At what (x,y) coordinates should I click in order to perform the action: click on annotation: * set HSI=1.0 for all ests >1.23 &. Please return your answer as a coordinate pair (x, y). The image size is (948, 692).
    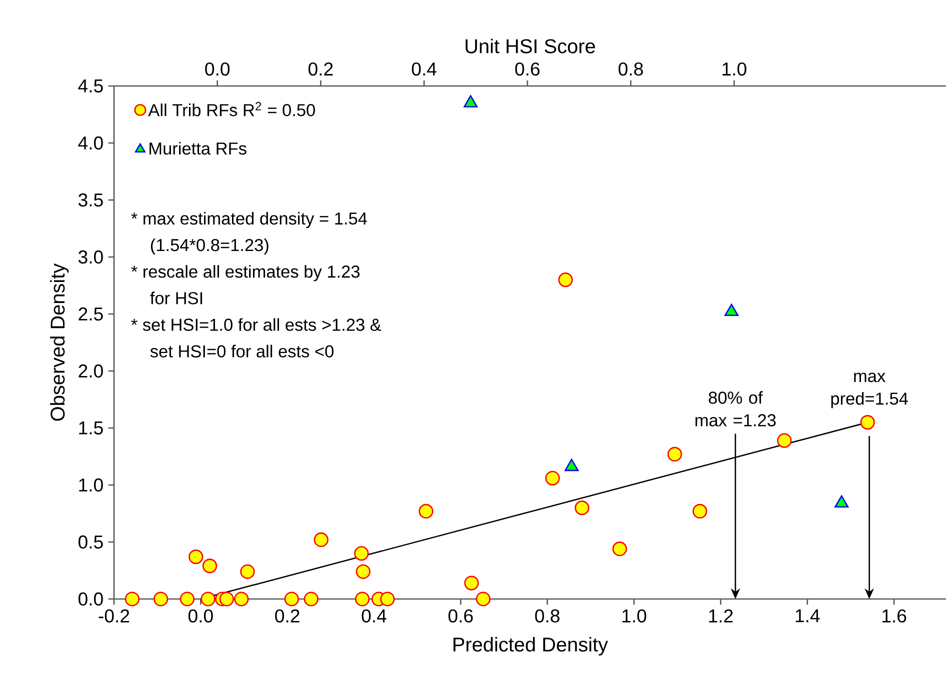
    Looking at the image, I should click on (256, 324).